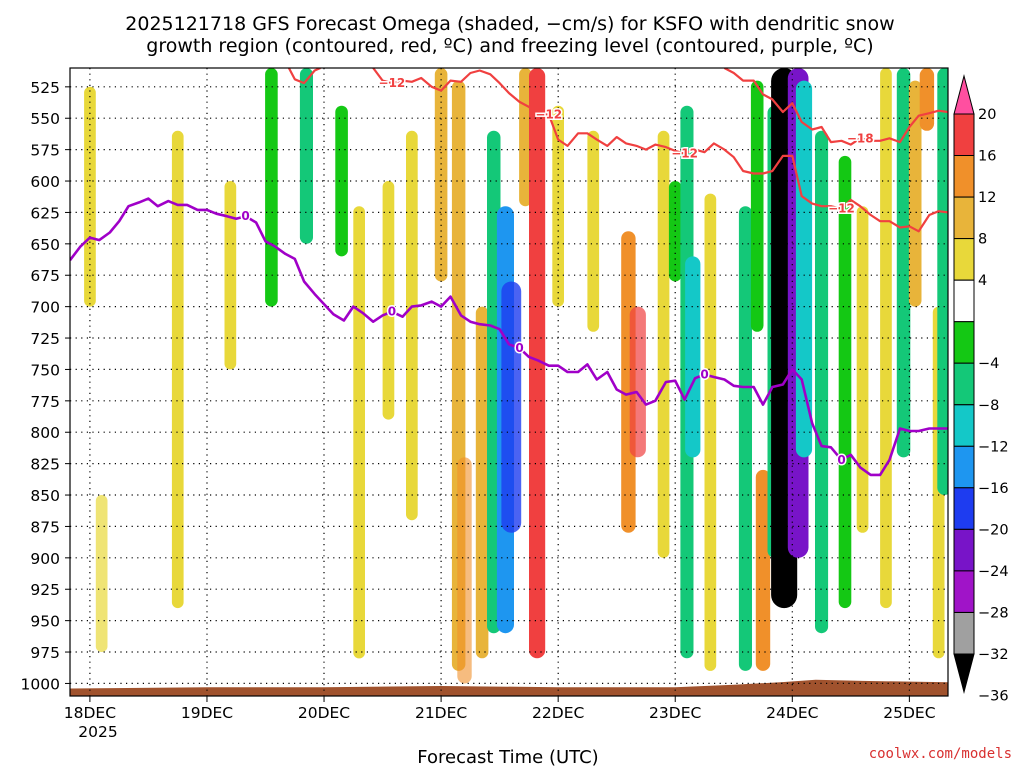 The image size is (1024, 768). Describe the element at coordinates (45, 88) in the screenshot. I see `y-tick-label: 525` at that location.